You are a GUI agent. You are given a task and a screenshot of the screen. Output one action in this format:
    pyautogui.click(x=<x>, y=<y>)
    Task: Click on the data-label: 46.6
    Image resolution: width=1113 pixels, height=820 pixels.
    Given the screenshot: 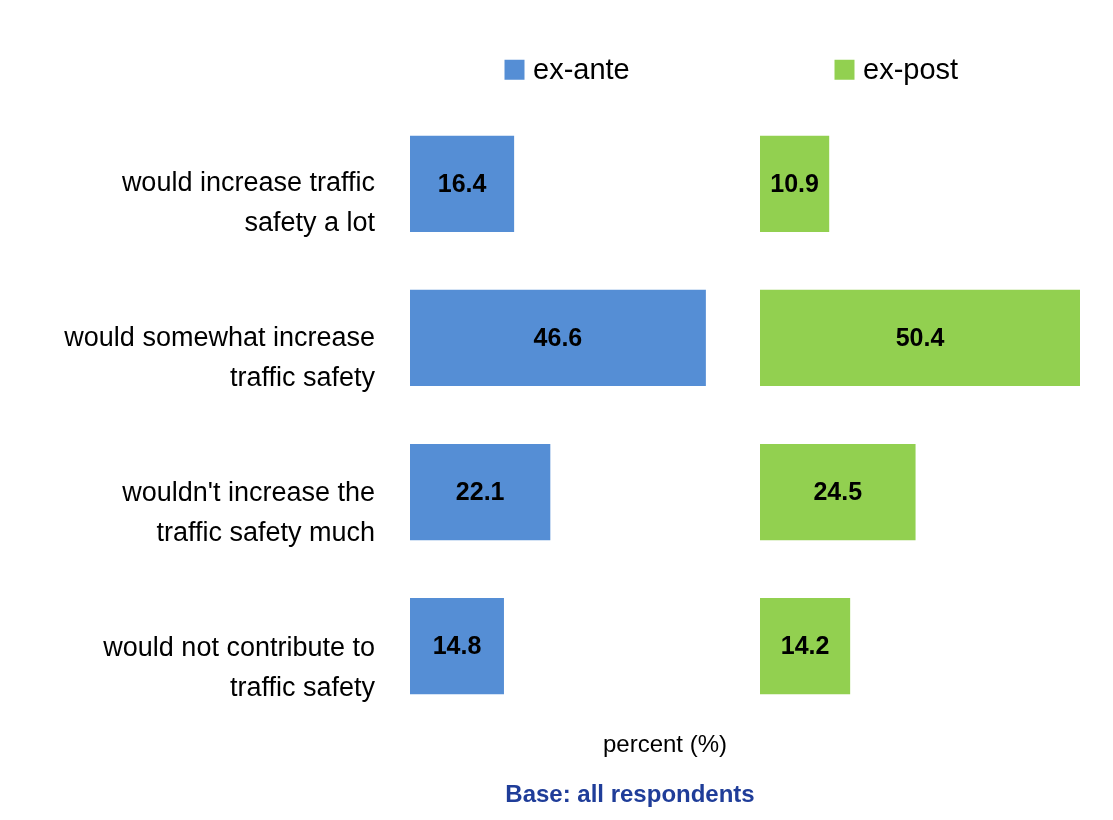 What is the action you would take?
    pyautogui.click(x=558, y=336)
    